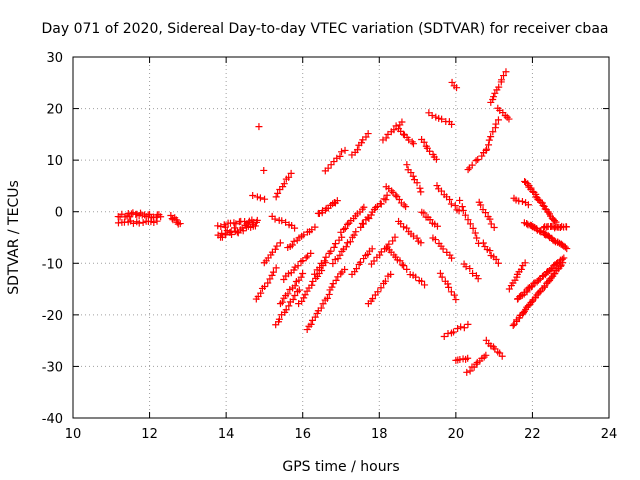 The height and width of the screenshot is (480, 640). What do you see at coordinates (54, 161) in the screenshot?
I see `y-tick-label: 10` at bounding box center [54, 161].